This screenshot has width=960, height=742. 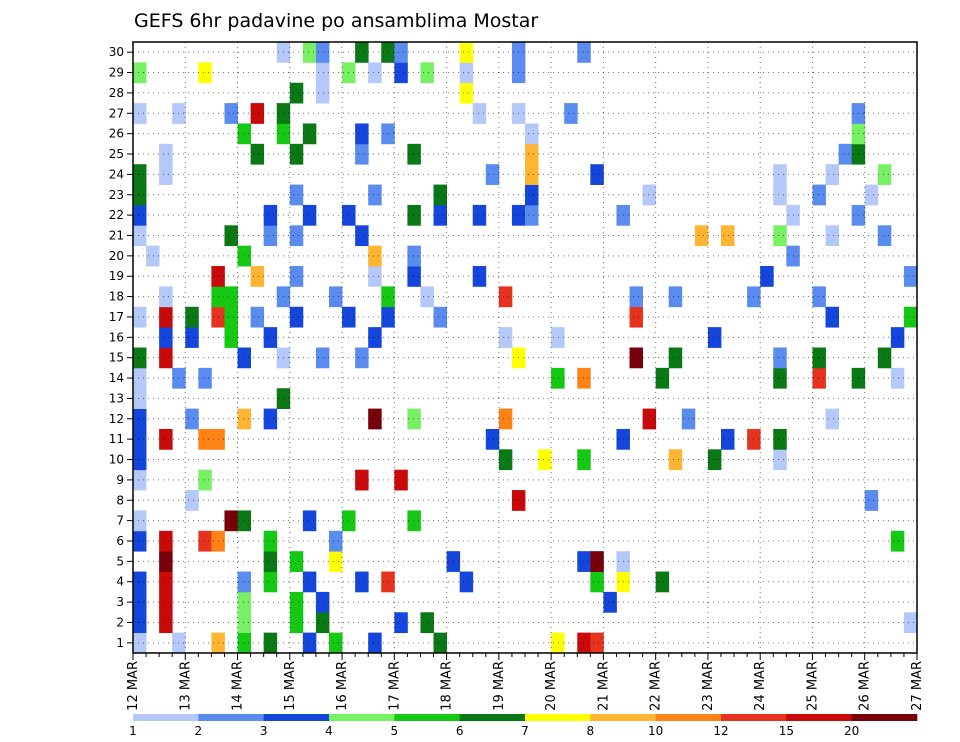 What do you see at coordinates (116, 398) in the screenshot?
I see `y-tick-label: 13` at bounding box center [116, 398].